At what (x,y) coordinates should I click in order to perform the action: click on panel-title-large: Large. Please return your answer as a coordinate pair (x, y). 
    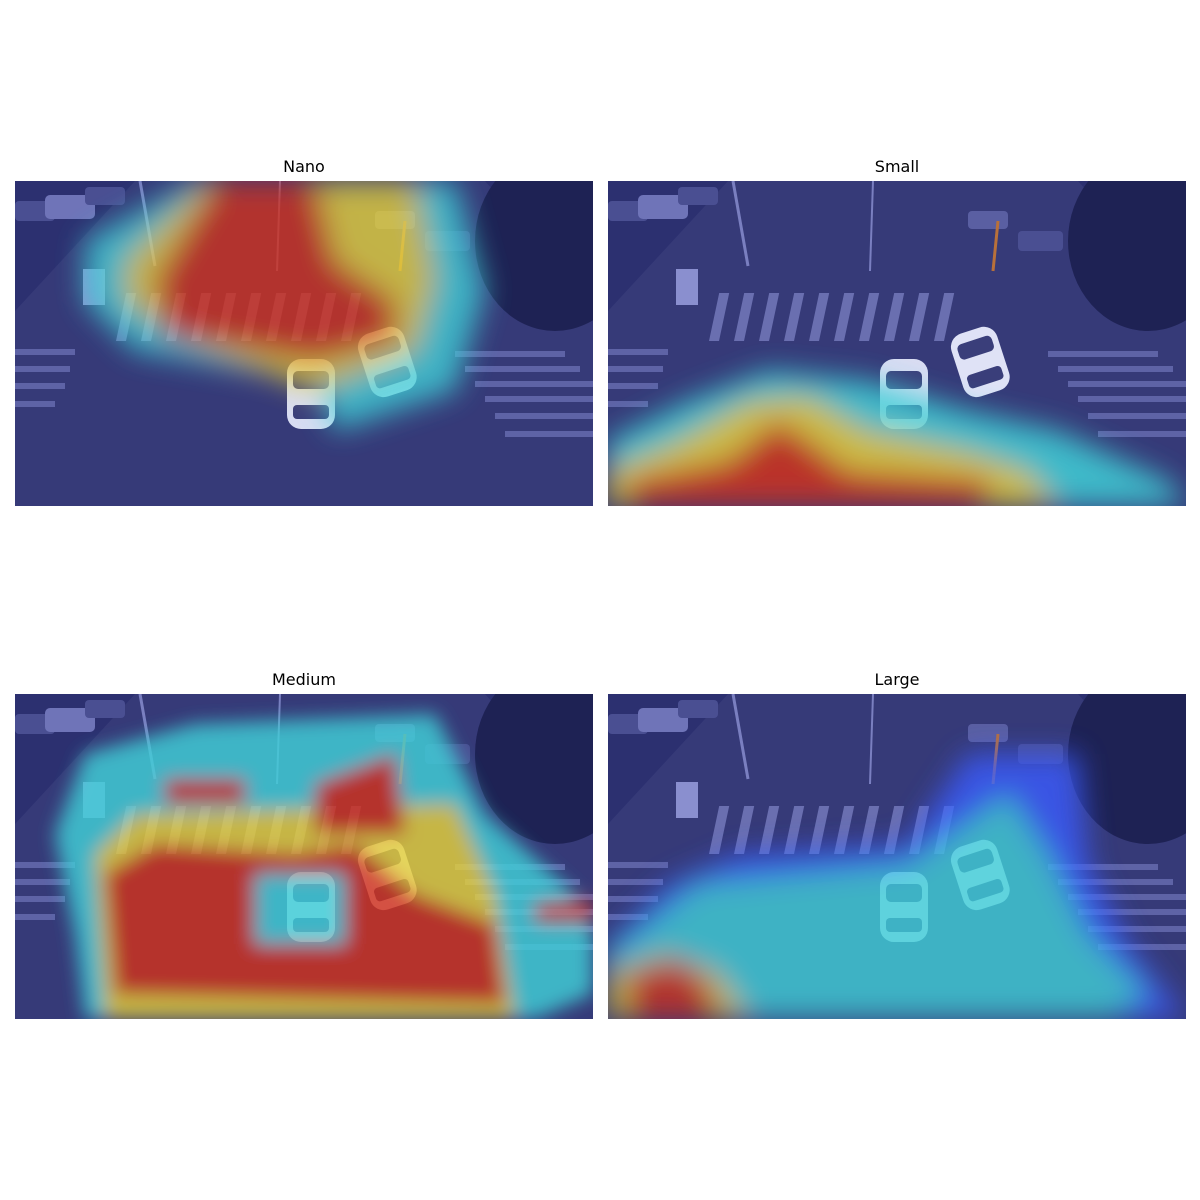
    Looking at the image, I should click on (897, 679).